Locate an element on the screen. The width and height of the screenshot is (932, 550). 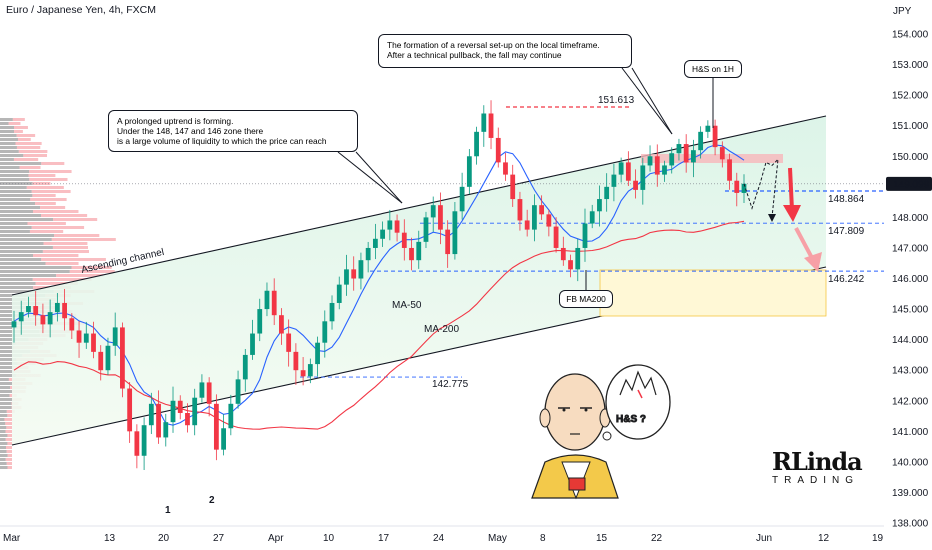
y-tick-label: 140.000 is located at coordinates (910, 462).